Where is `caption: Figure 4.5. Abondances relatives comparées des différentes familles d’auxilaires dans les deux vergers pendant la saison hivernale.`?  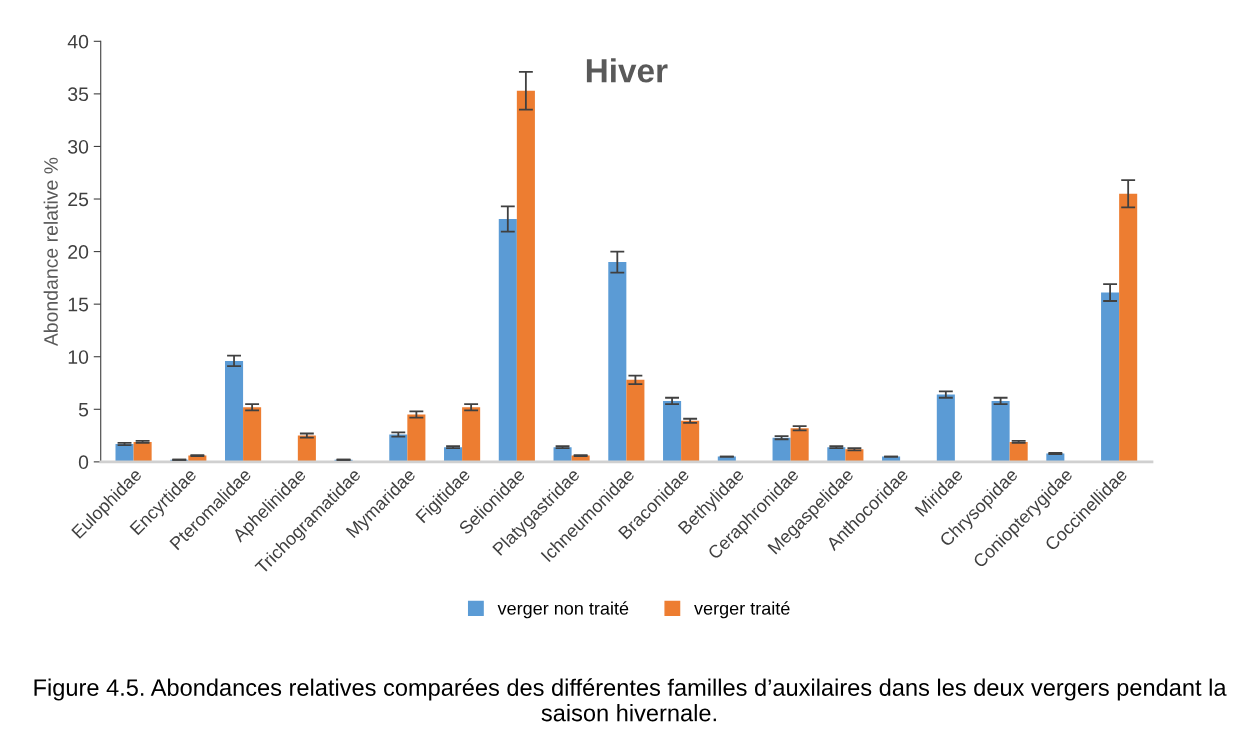 caption: Figure 4.5. Abondances relatives comparées des différentes familles d’auxilaires dans les deux vergers pendant la saison hivernale. is located at coordinates (630, 700).